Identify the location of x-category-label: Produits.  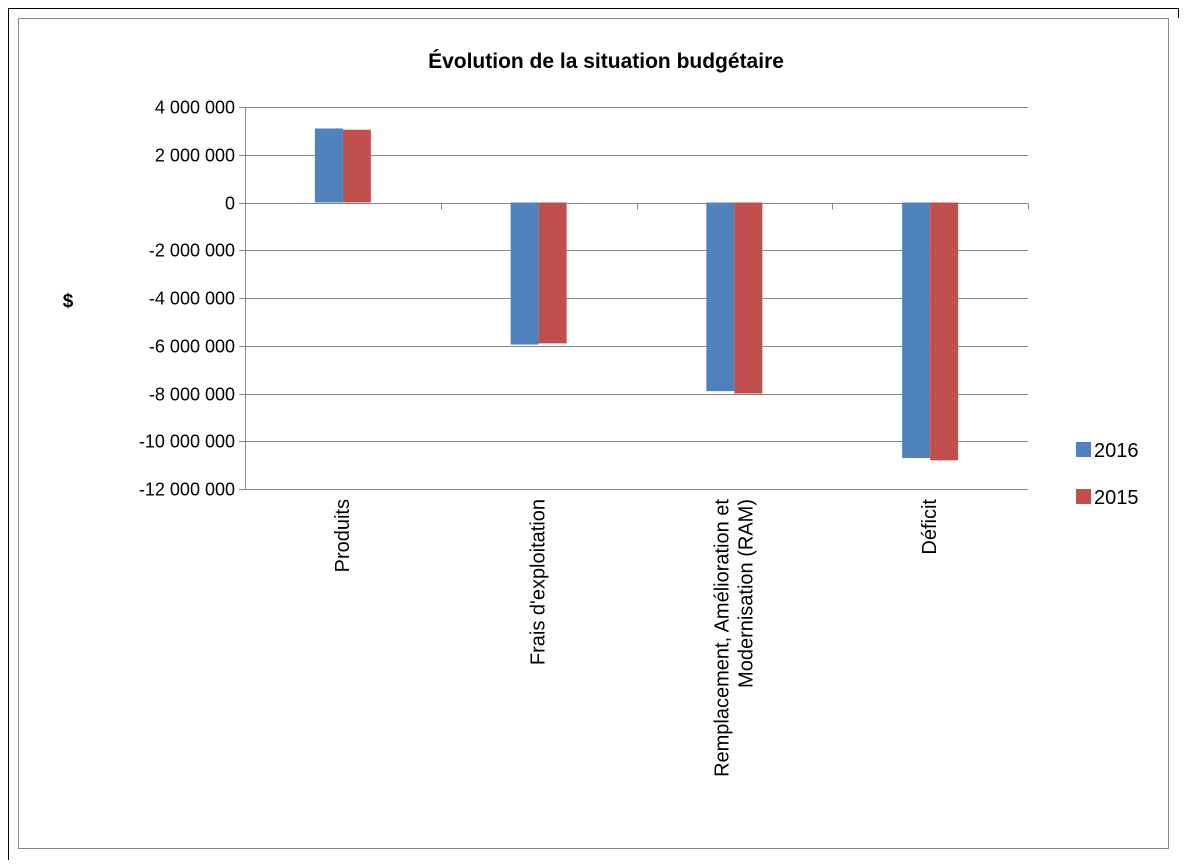
(343, 535).